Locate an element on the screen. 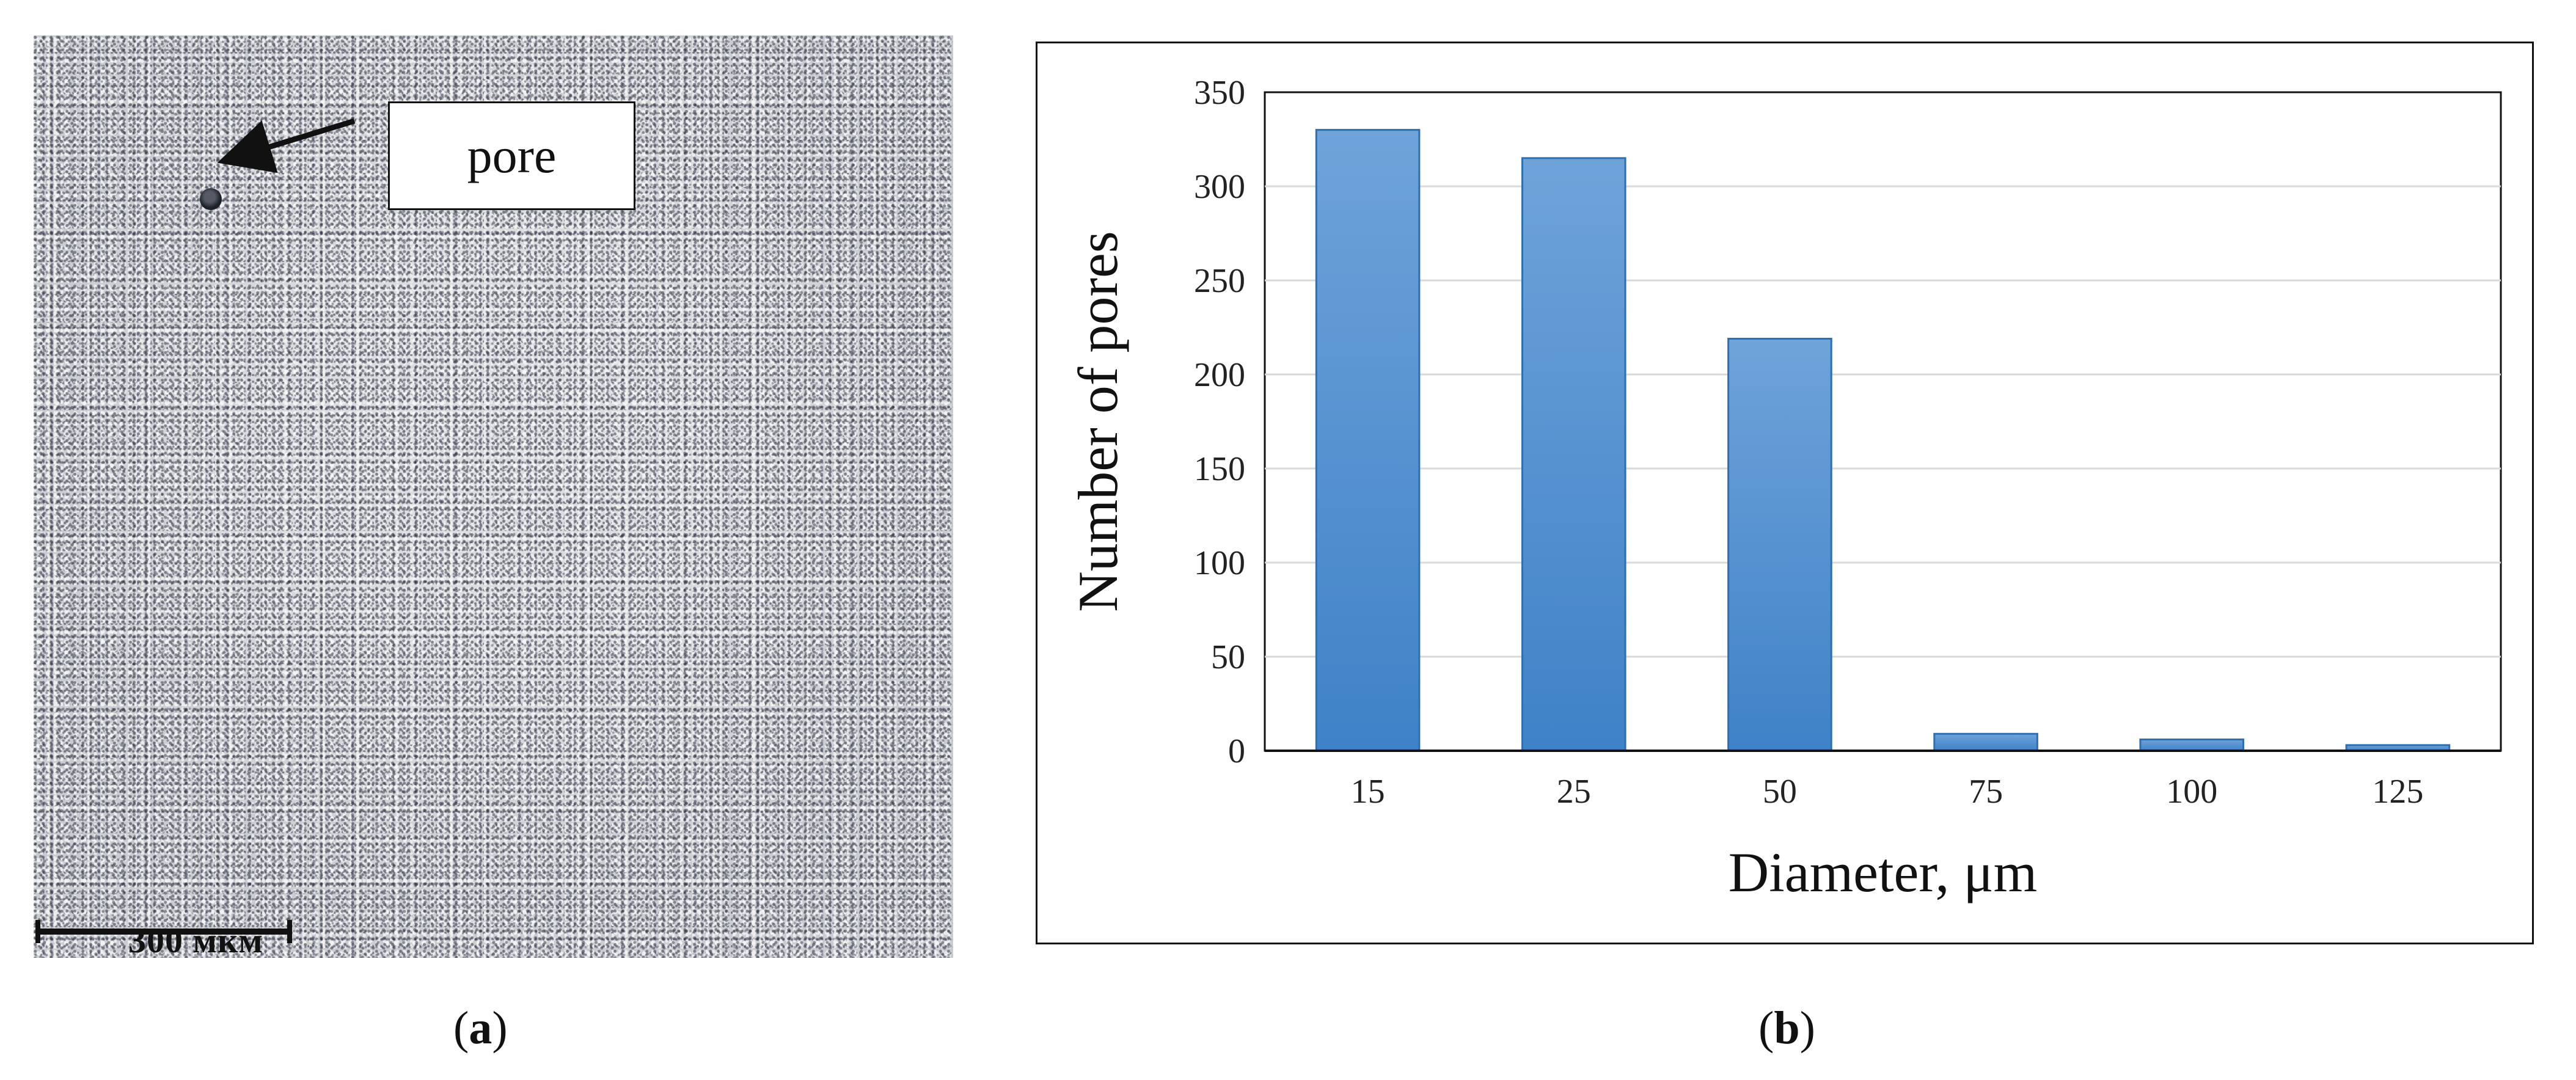 The width and height of the screenshot is (2576, 1080). pore-callout-box: pore is located at coordinates (511, 156).